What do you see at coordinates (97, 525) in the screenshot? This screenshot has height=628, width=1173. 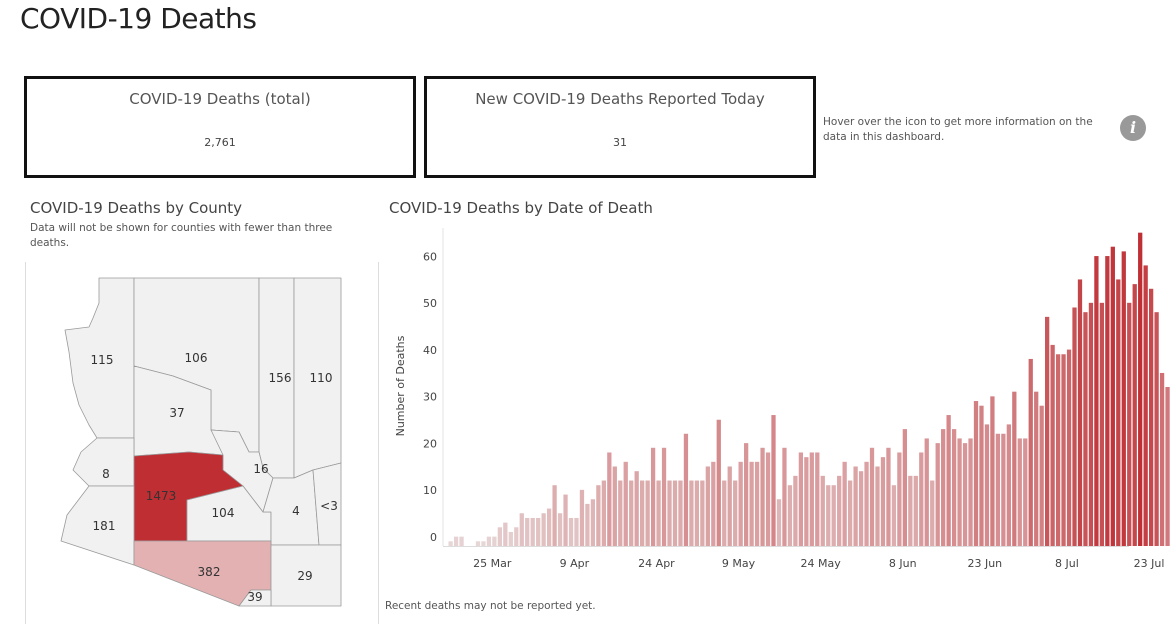 I see `county-yuma` at bounding box center [97, 525].